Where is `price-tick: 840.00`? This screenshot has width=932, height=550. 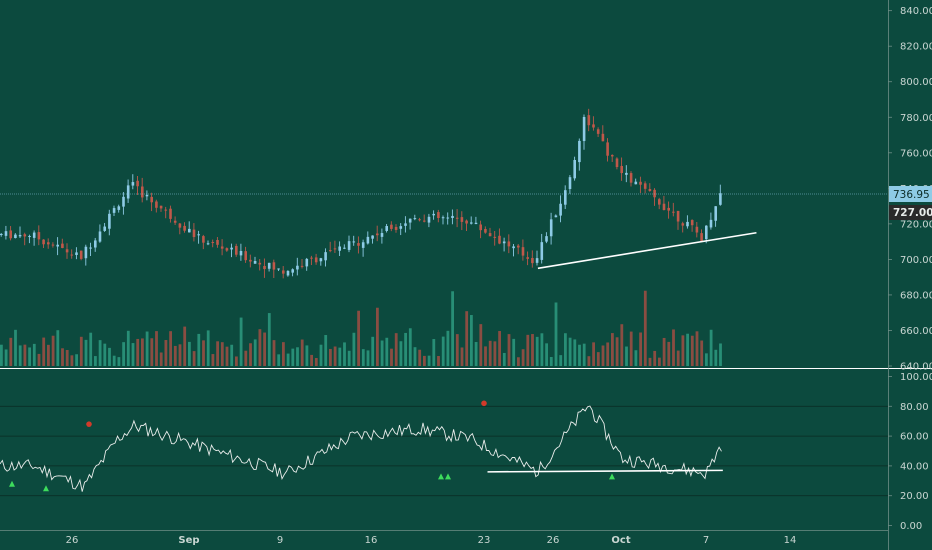
price-tick: 840.00 is located at coordinates (910, 11).